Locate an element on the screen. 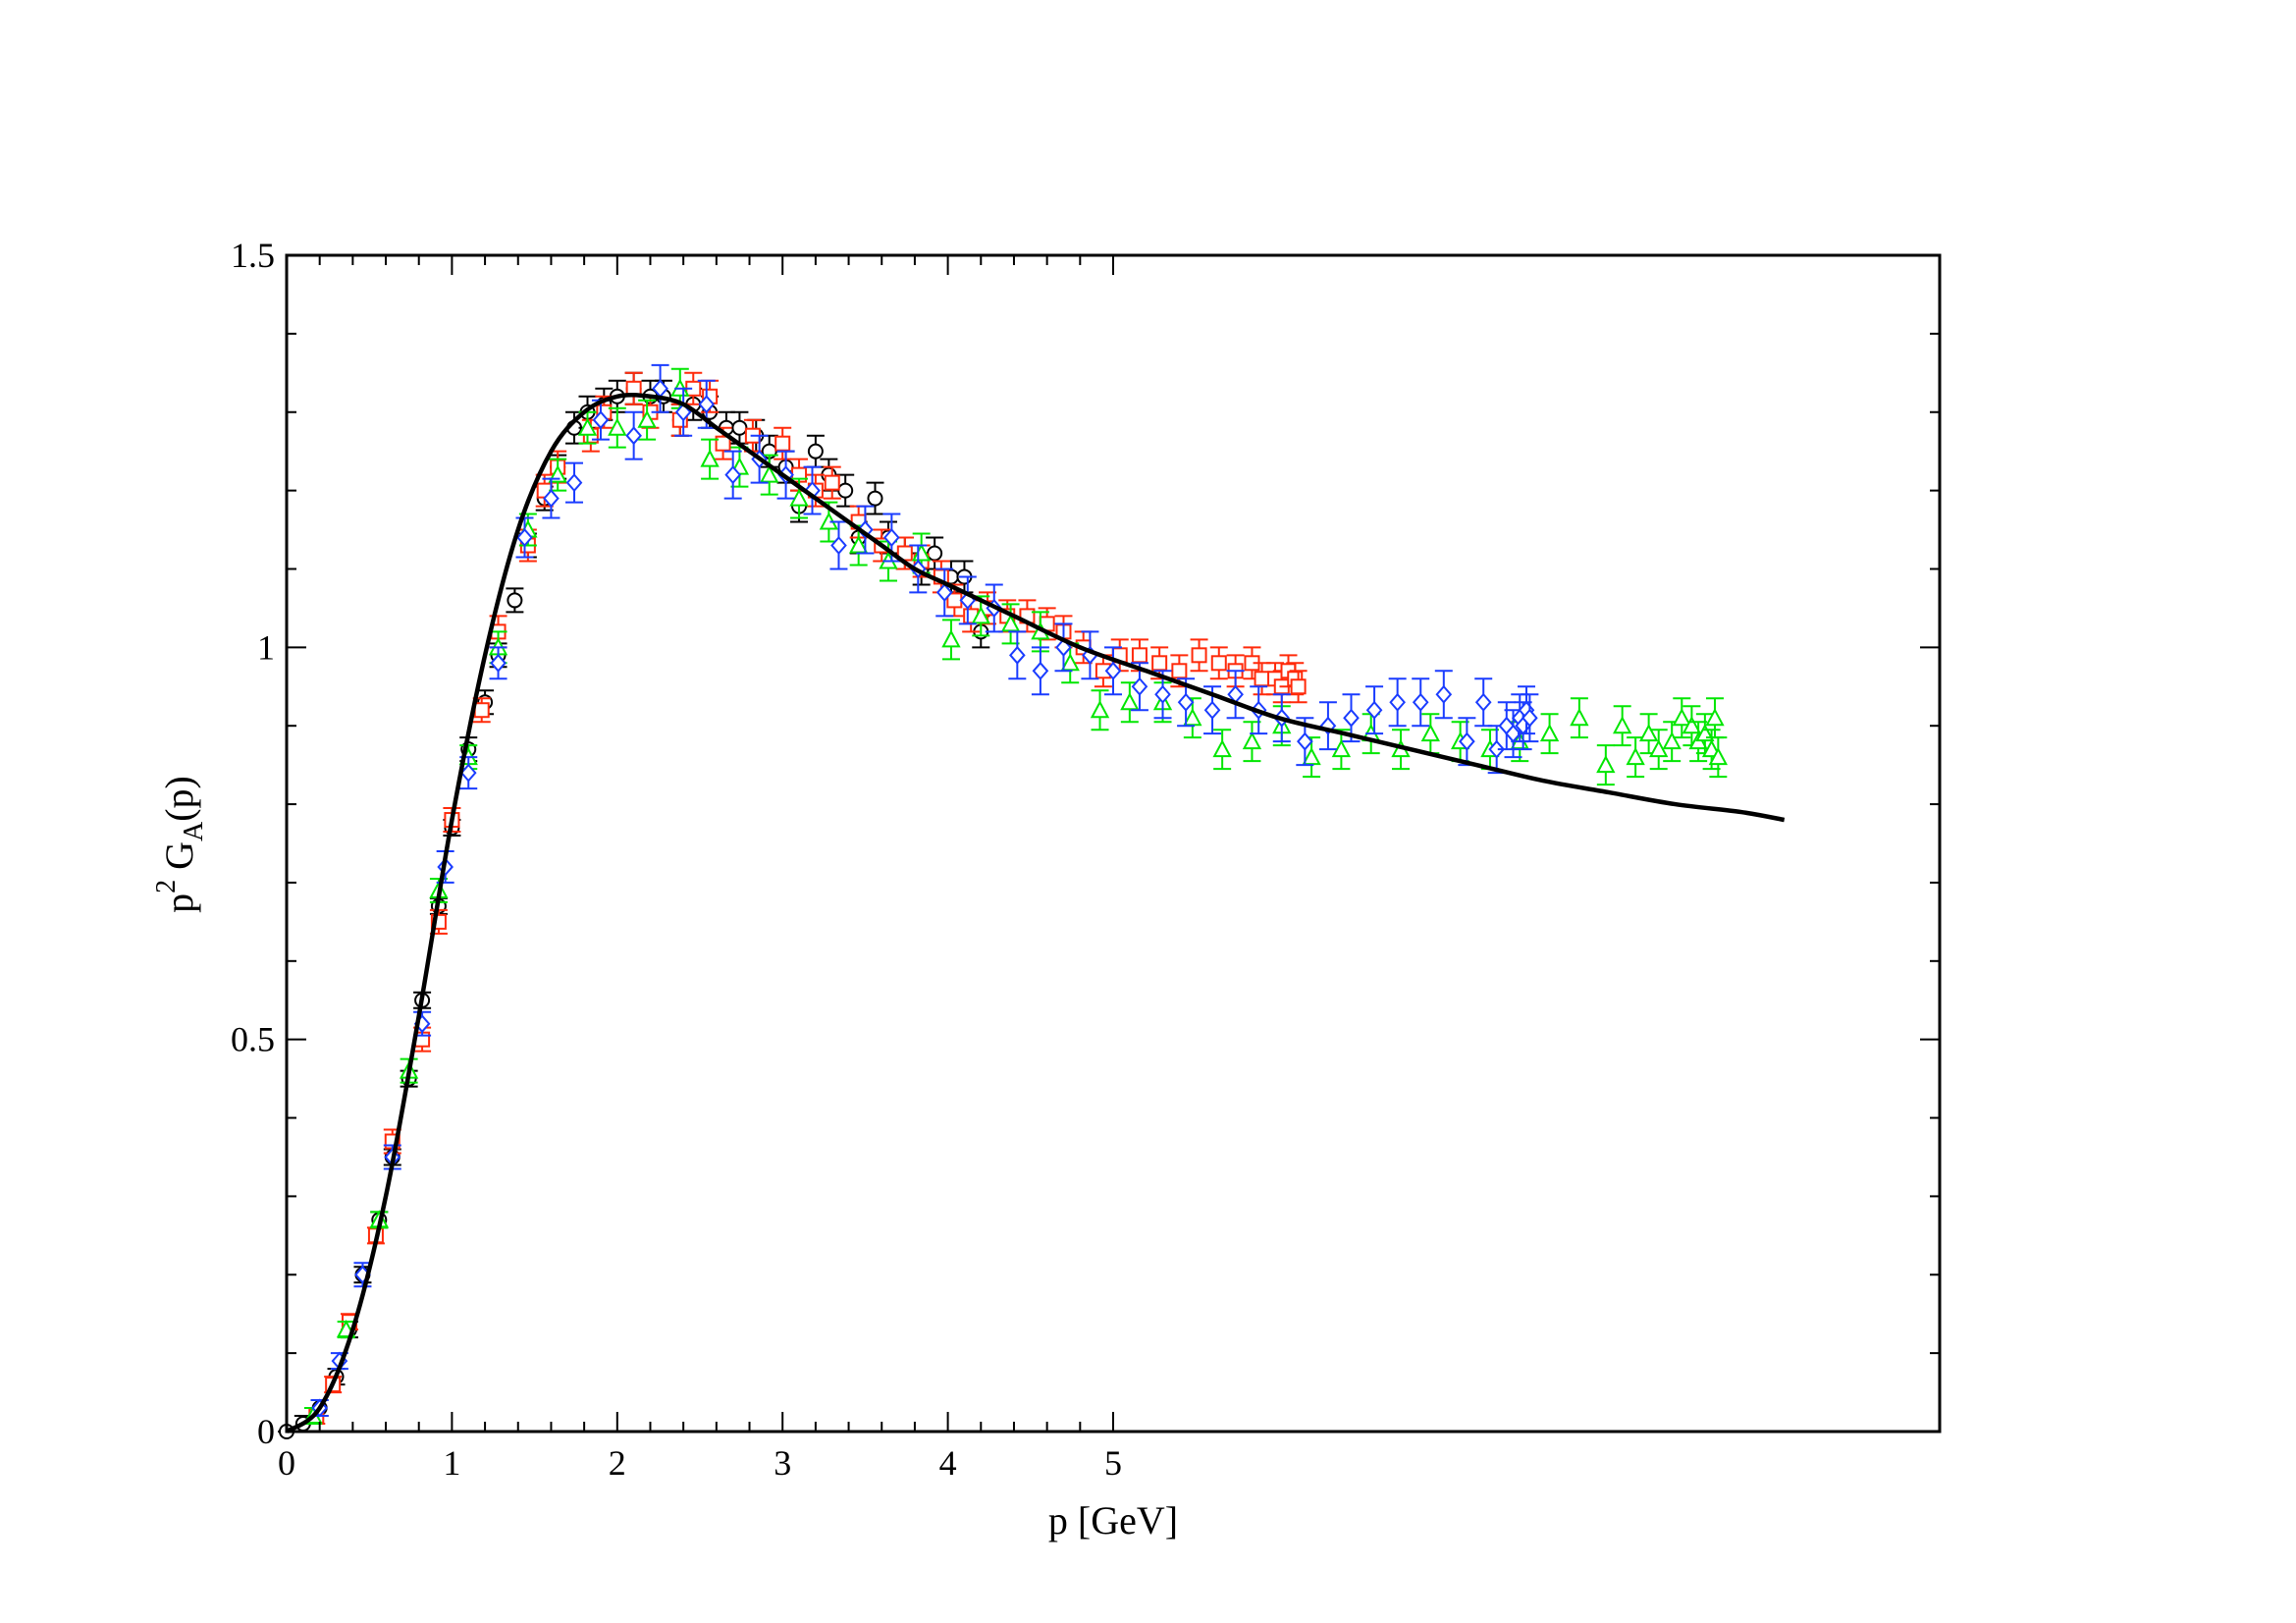 Image resolution: width=2296 pixels, height=1623 pixels. x-tick-label: 4 is located at coordinates (948, 1463).